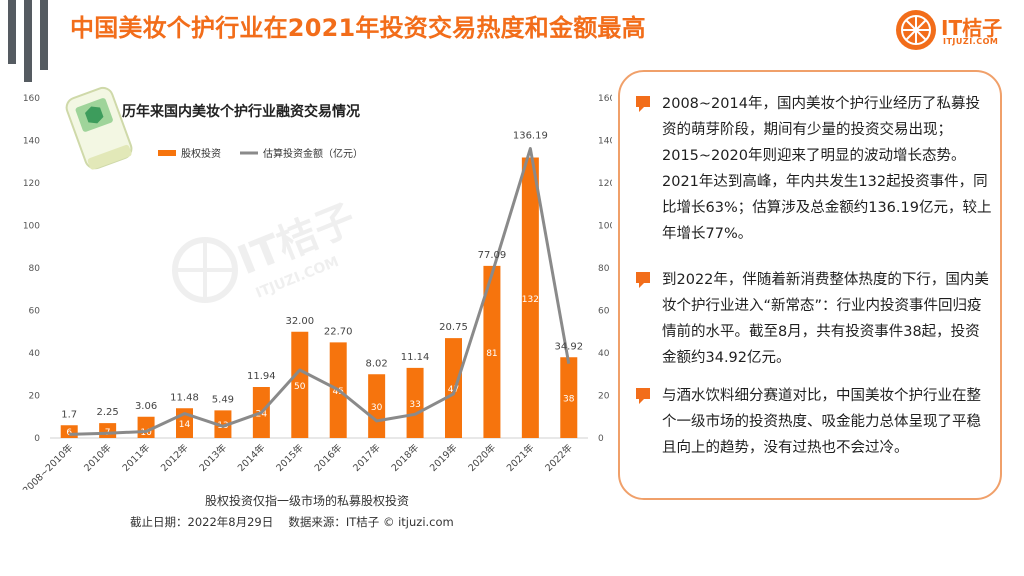 This screenshot has width=1024, height=576. What do you see at coordinates (251, 457) in the screenshot?
I see `x-tick-label: 2014年` at bounding box center [251, 457].